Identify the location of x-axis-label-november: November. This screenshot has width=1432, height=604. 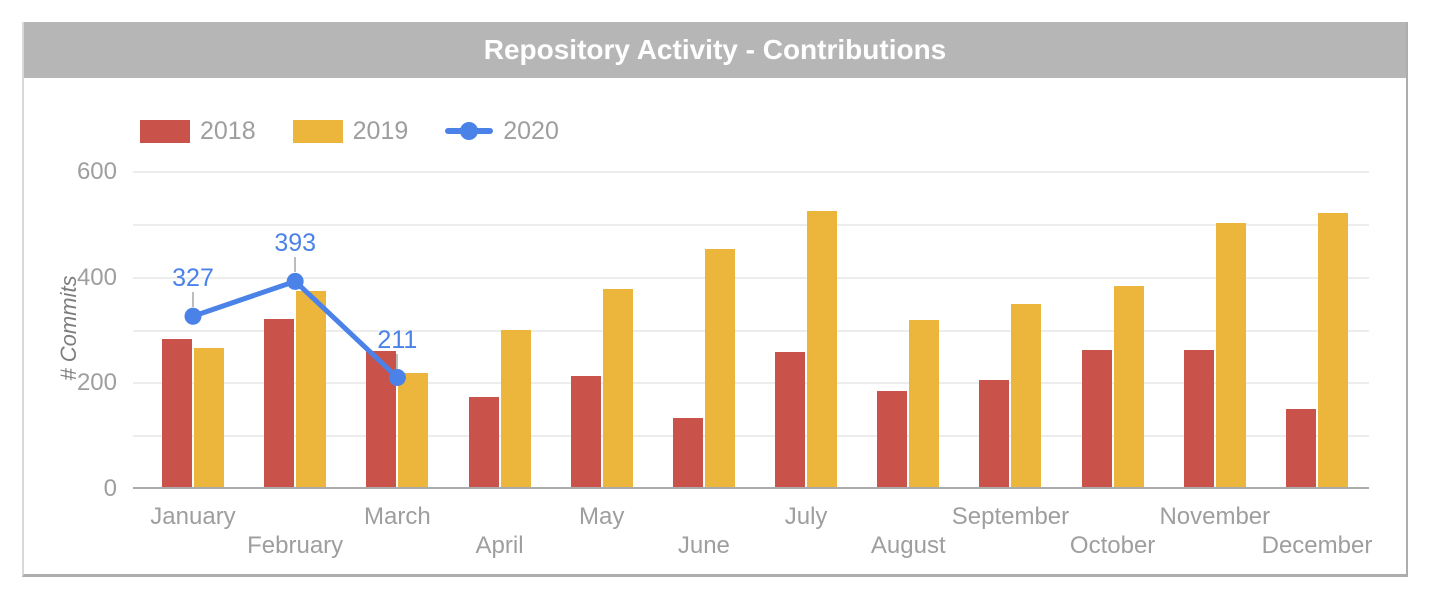
(1215, 516).